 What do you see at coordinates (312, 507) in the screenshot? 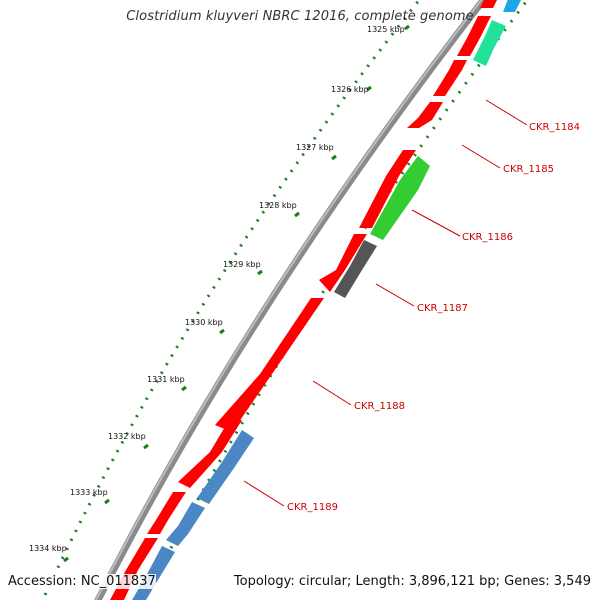
I see `gene-label: CKR_1189` at bounding box center [312, 507].